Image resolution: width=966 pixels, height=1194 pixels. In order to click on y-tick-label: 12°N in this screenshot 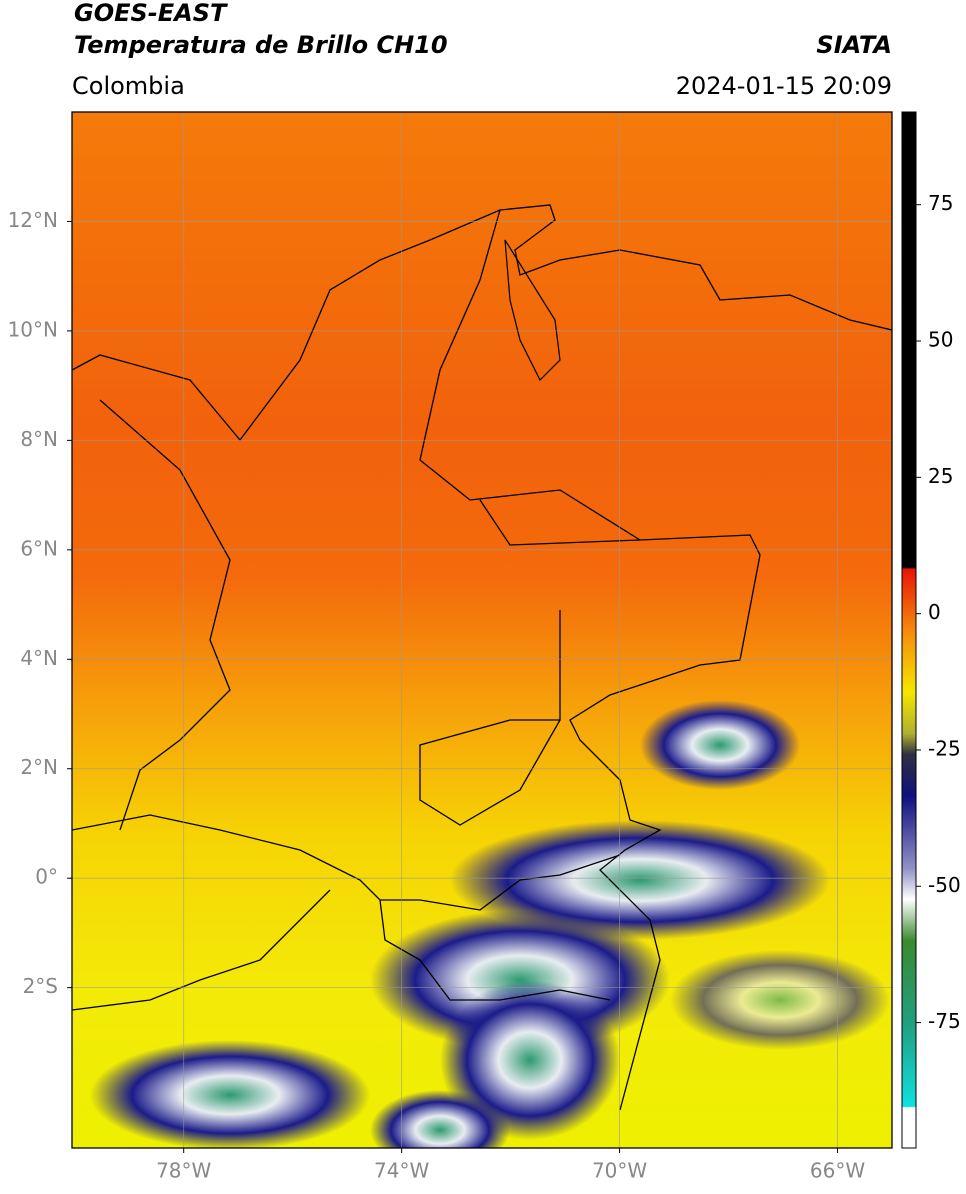, I will do `click(33, 220)`.